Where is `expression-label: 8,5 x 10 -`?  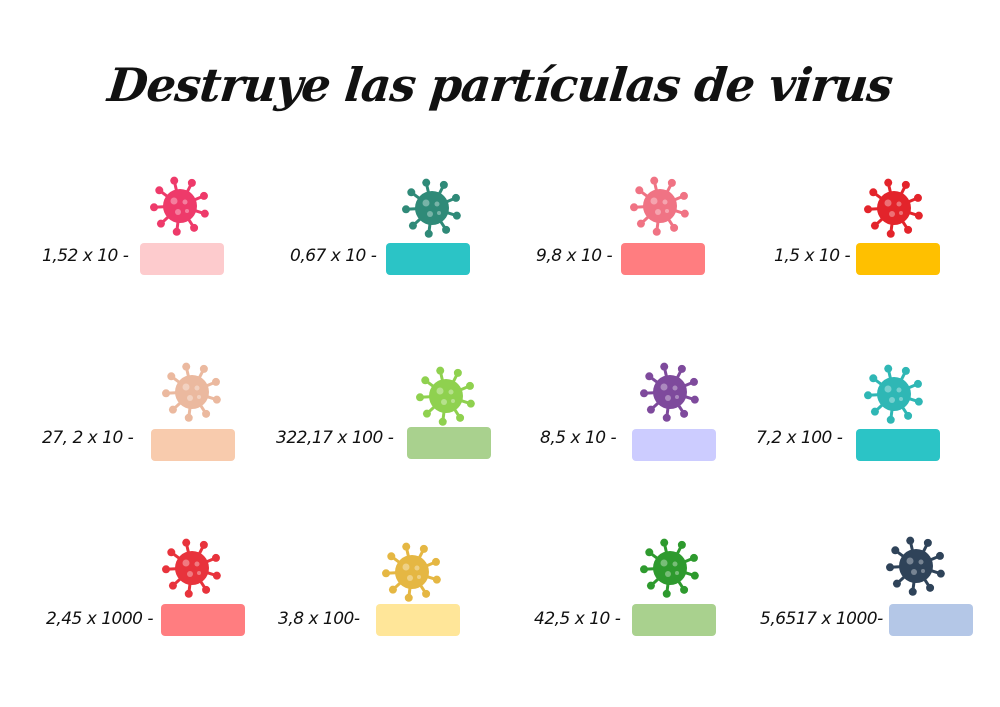 expression-label: 8,5 x 10 - is located at coordinates (578, 438).